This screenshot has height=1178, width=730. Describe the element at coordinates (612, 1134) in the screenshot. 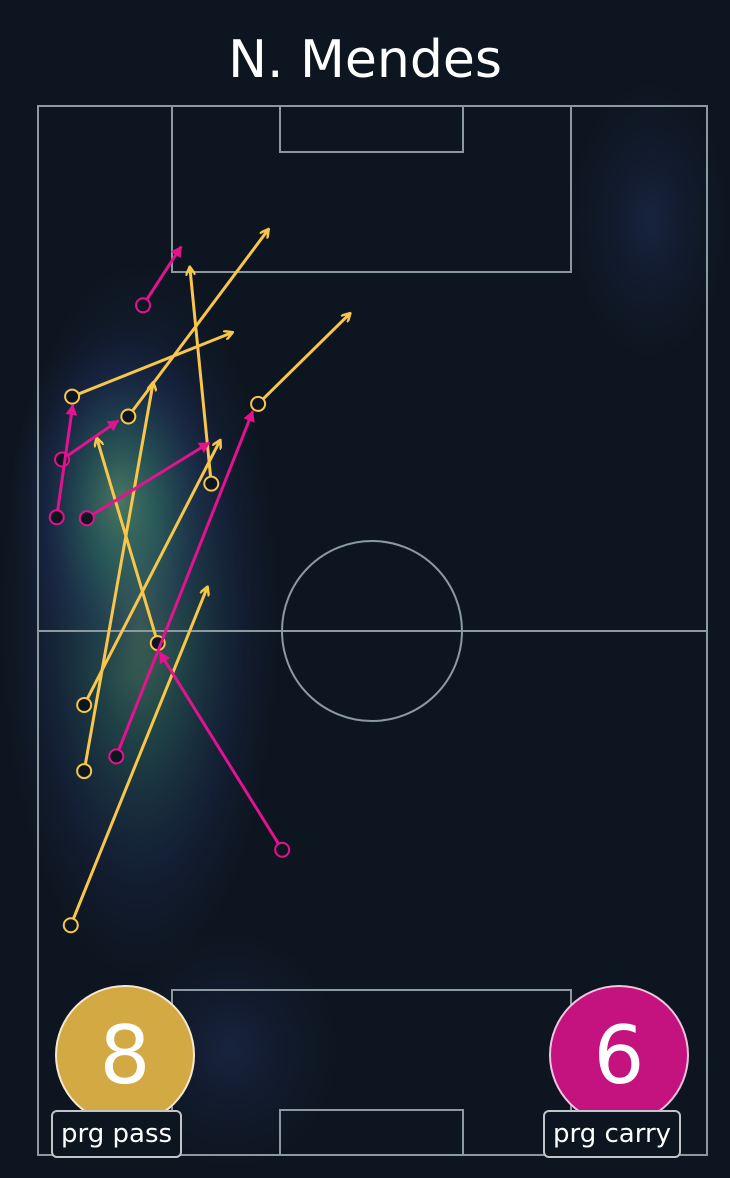

I see `prg-carry-label: prg carry` at that location.